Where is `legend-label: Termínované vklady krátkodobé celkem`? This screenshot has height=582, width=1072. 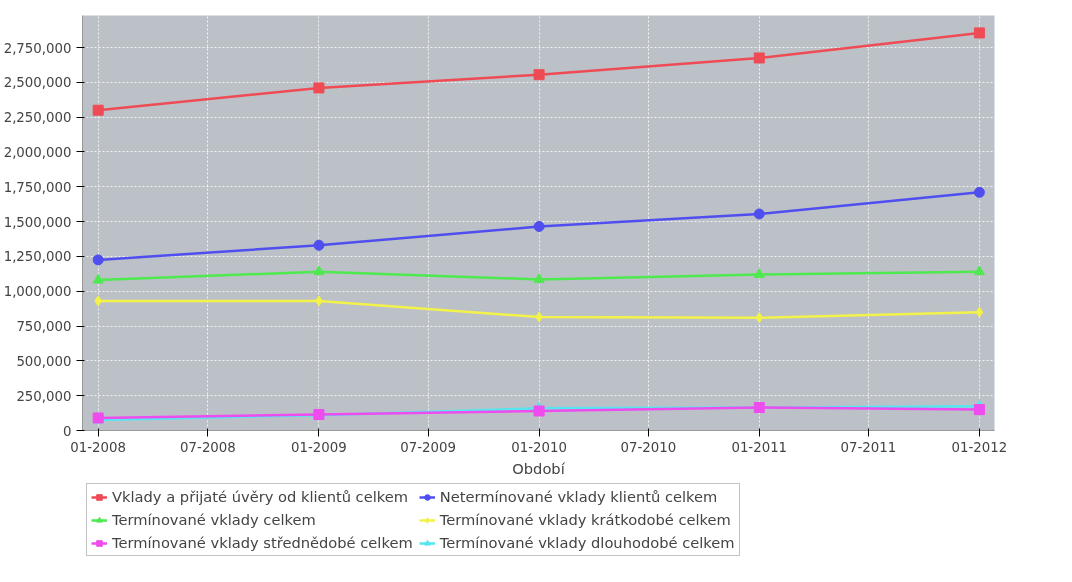
legend-label: Termínované vklady krátkodobé celkem is located at coordinates (585, 519).